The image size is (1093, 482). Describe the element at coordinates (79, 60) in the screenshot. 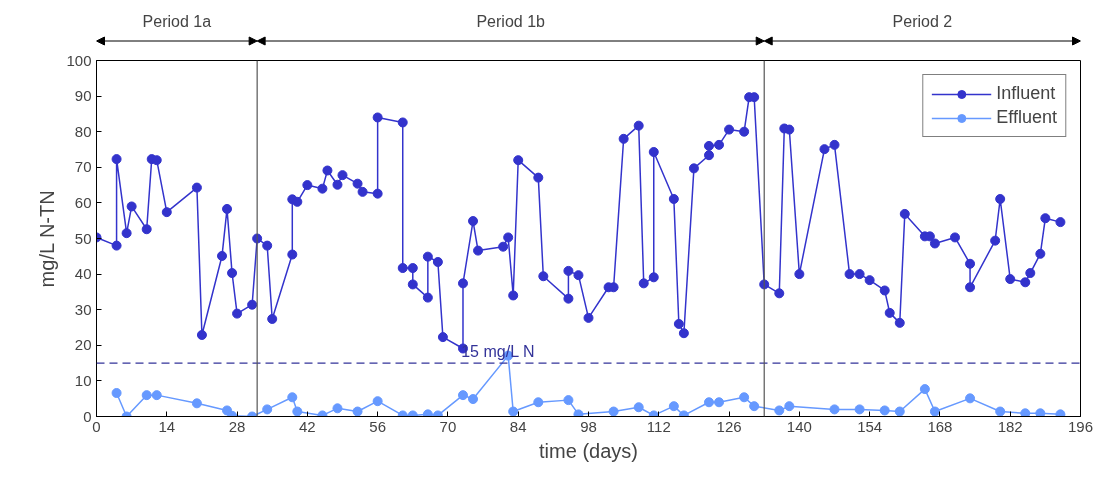

I see `y-tick-label: 100` at that location.